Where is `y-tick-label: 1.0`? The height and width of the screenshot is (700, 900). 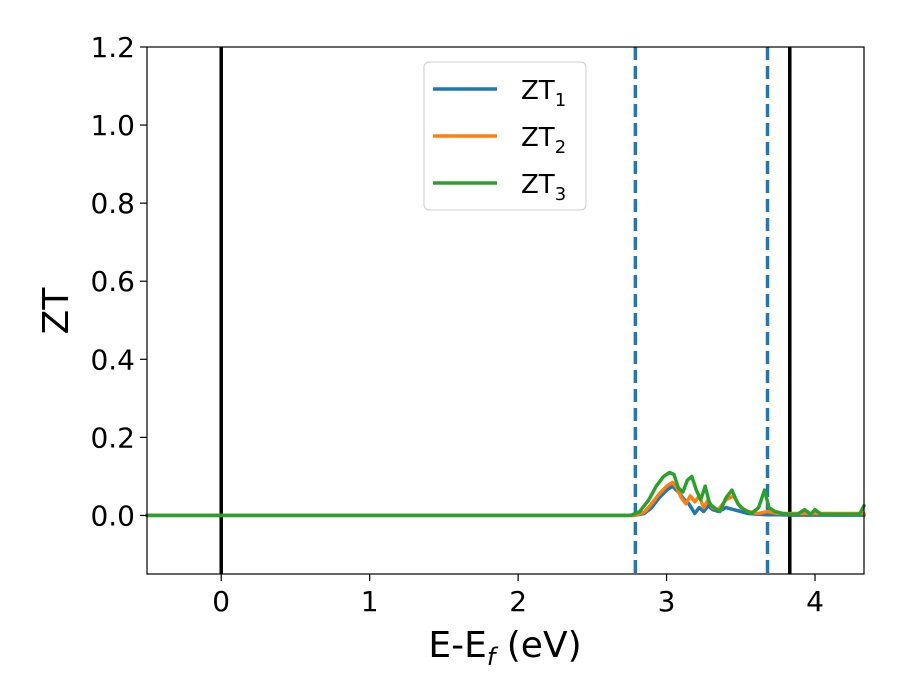
y-tick-label: 1.0 is located at coordinates (112, 125).